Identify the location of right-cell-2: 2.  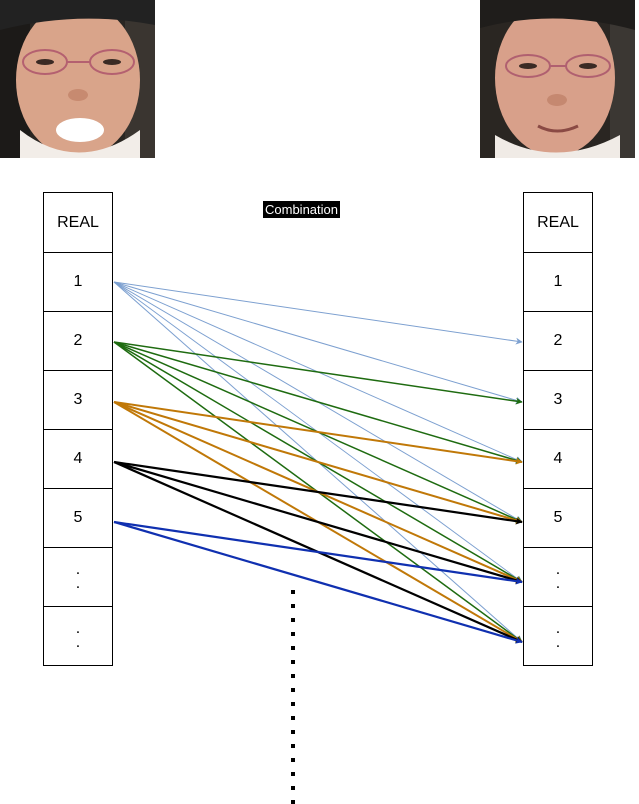
(558, 341).